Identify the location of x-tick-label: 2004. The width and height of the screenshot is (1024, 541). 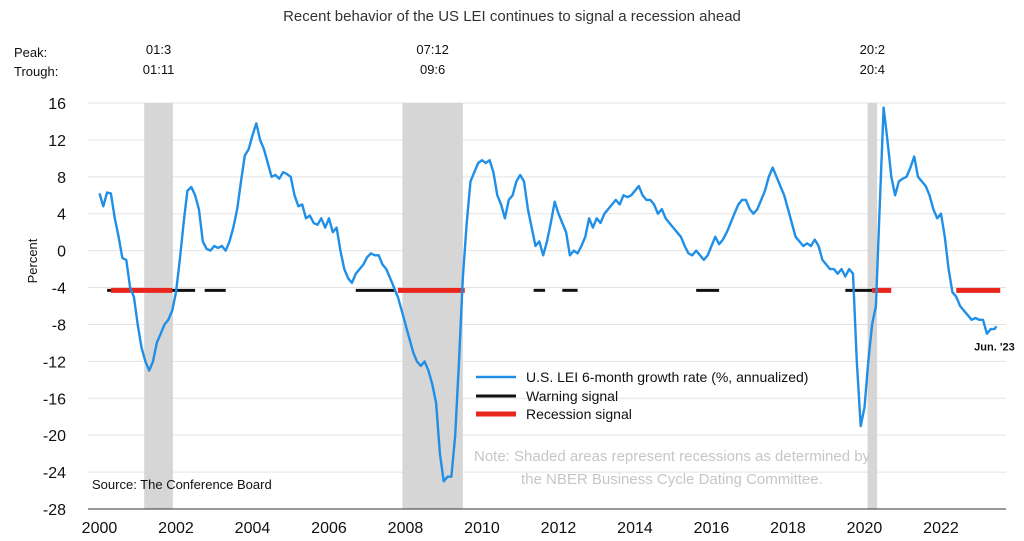
(253, 528).